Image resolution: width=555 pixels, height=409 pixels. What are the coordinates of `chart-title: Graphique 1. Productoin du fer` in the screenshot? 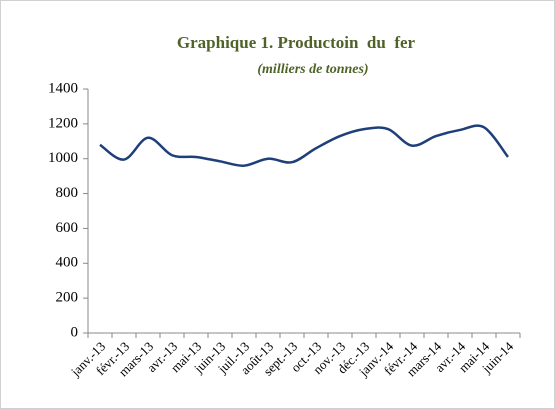 It's located at (296, 42).